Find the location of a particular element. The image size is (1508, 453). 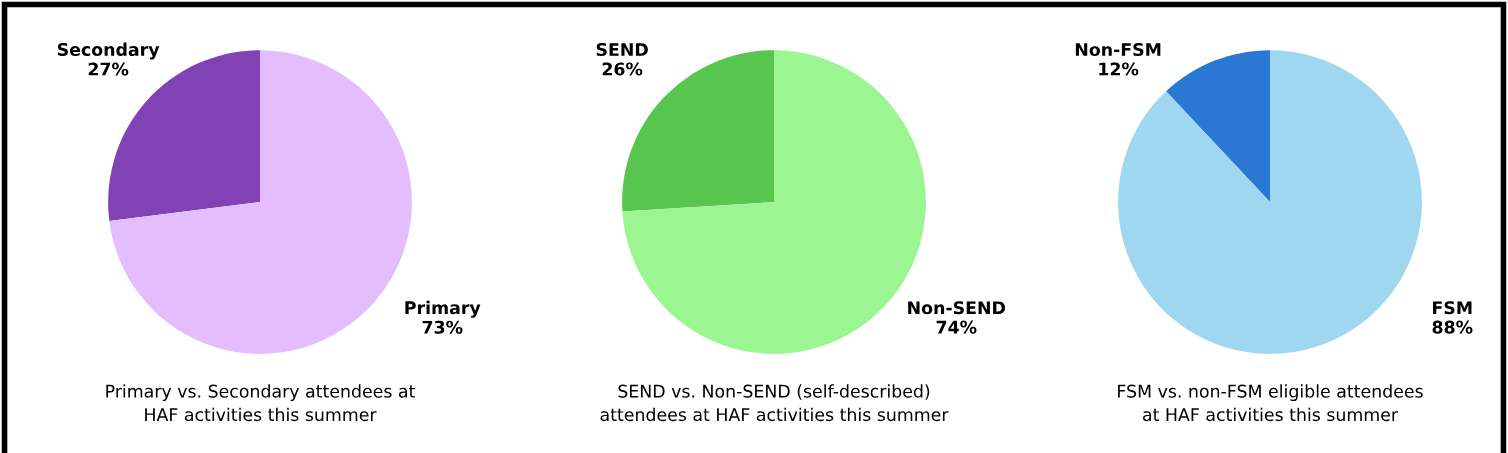

slice-label: Secondary is located at coordinates (108, 51).